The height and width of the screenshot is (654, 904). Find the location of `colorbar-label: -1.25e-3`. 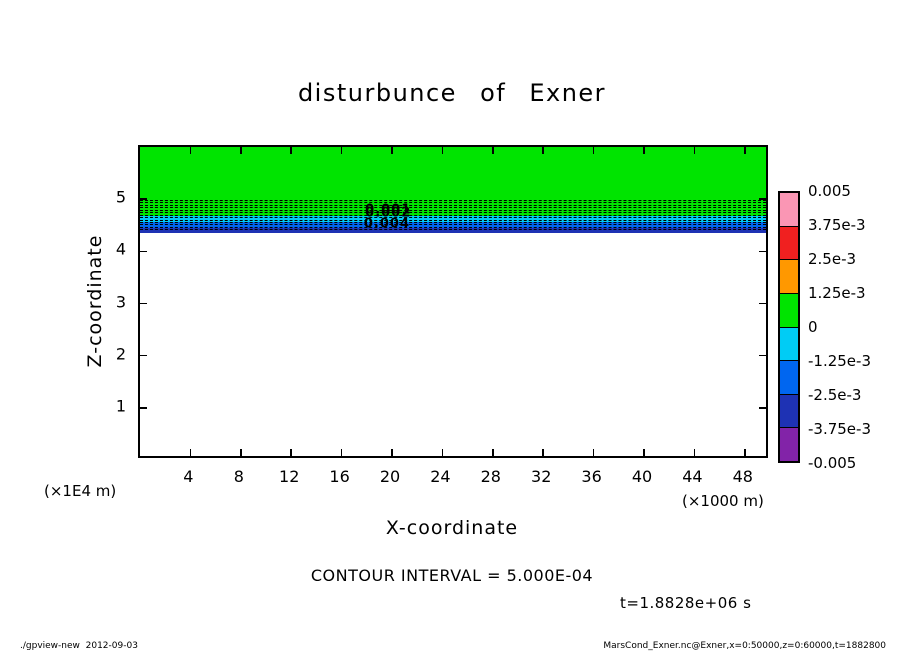

colorbar-label: -1.25e-3 is located at coordinates (839, 361).